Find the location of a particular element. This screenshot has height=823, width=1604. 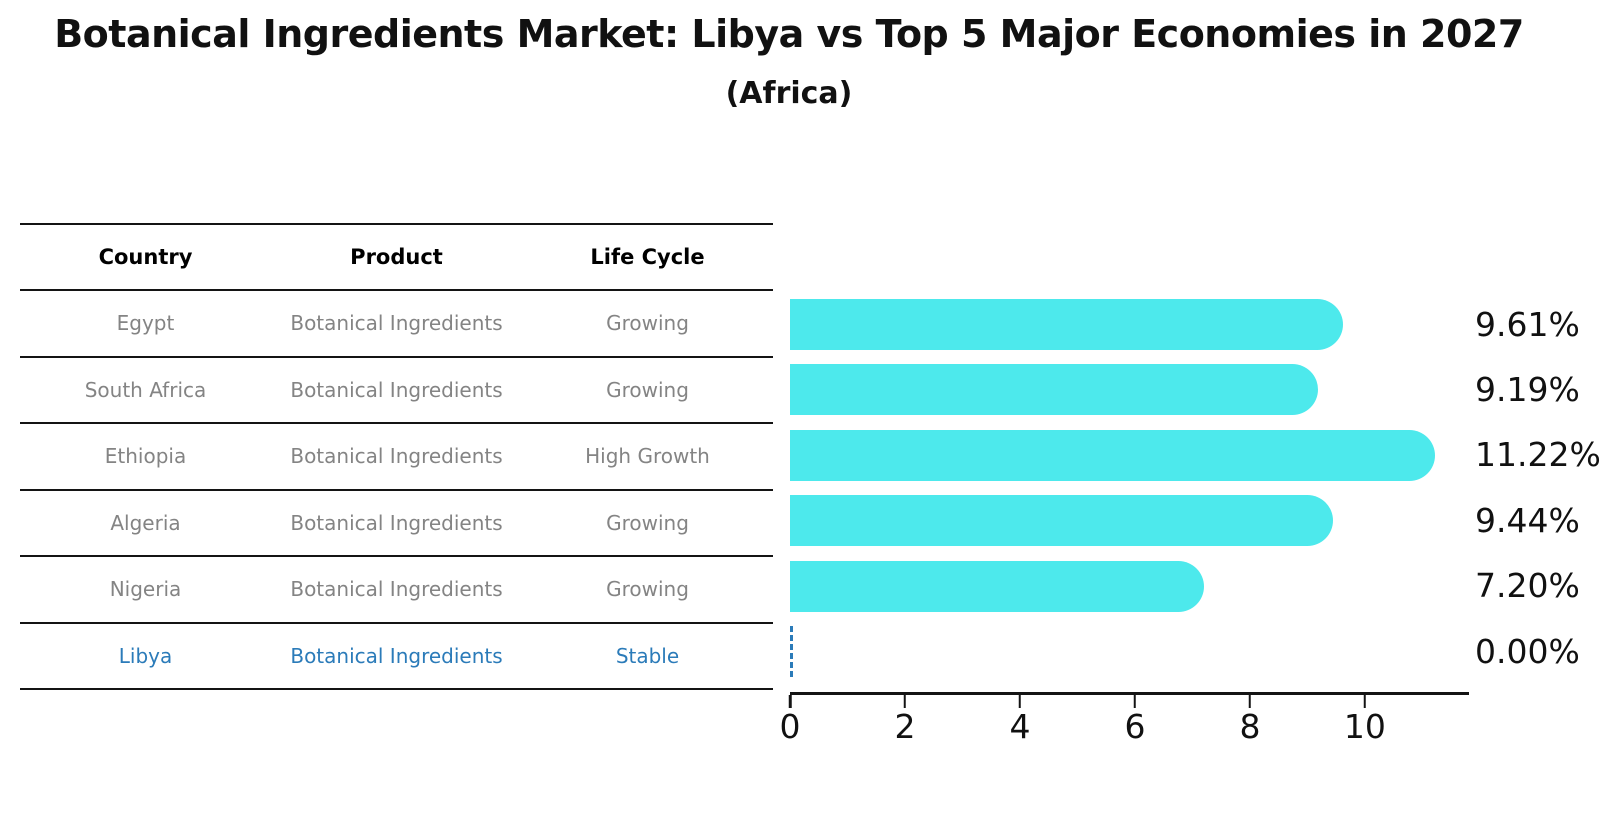

zero-bar-libya is located at coordinates (791, 651).